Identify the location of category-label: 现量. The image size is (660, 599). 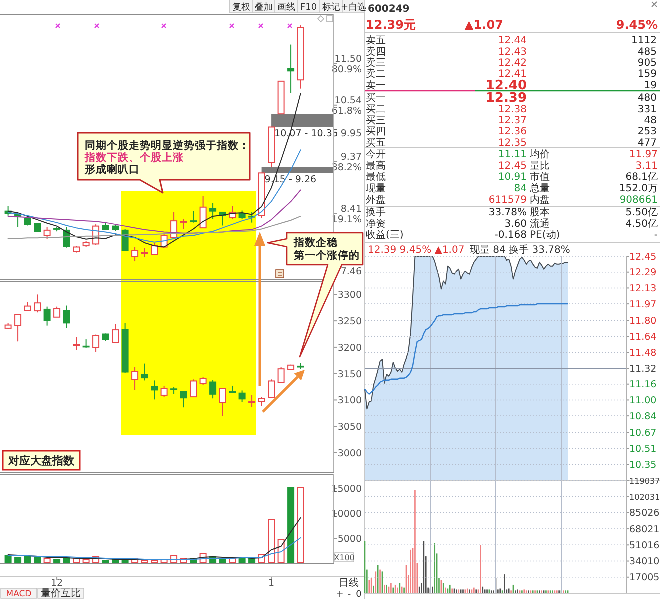
(376, 189).